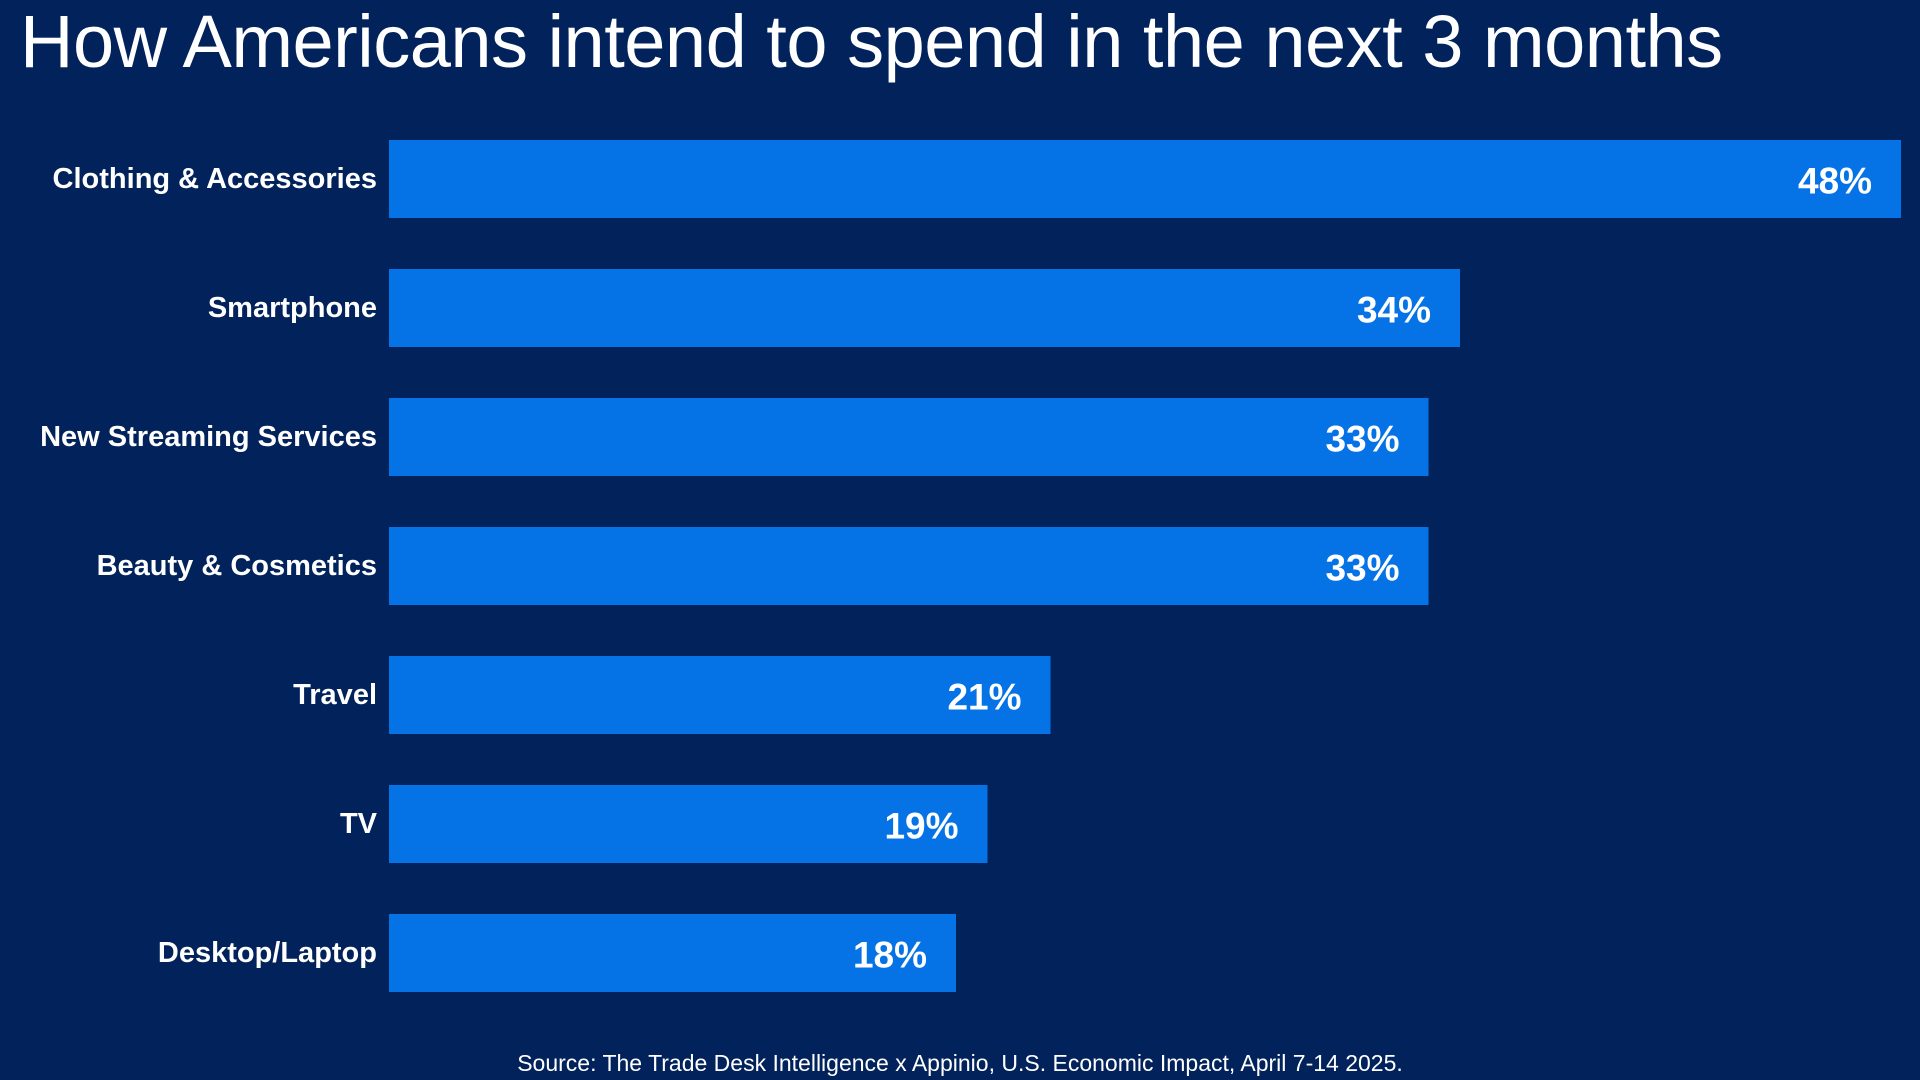 The image size is (1920, 1080). I want to click on category-label: Desktop/Laptop, so click(267, 953).